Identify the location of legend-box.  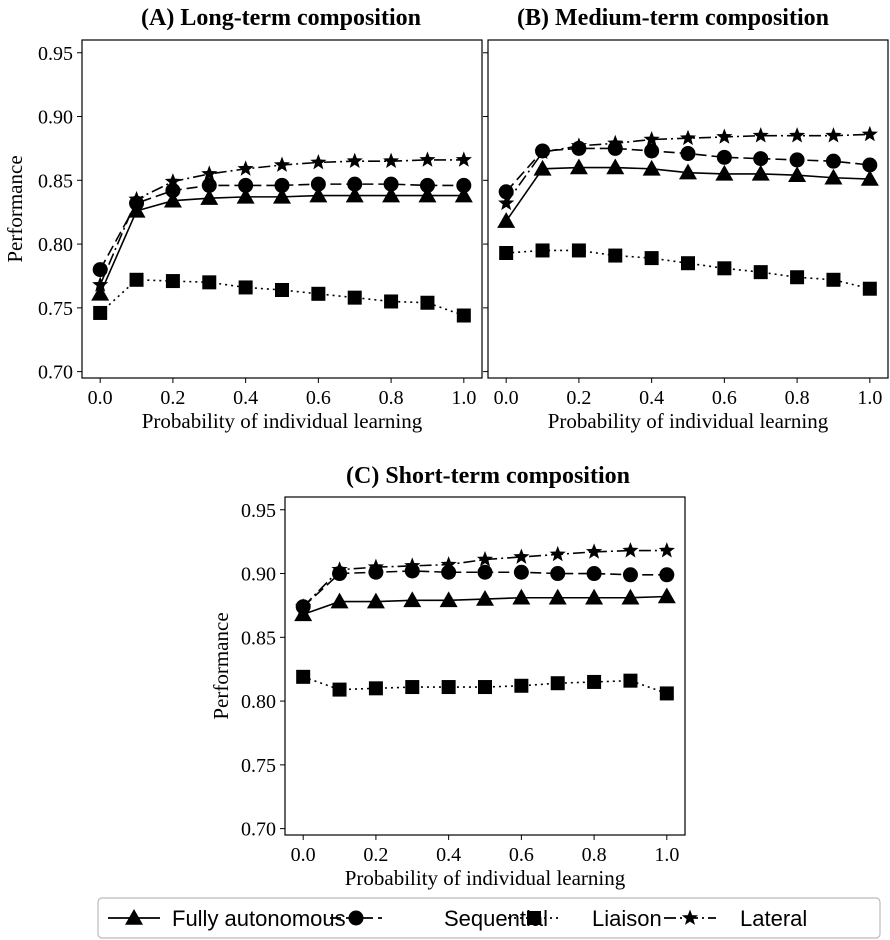
(489, 918).